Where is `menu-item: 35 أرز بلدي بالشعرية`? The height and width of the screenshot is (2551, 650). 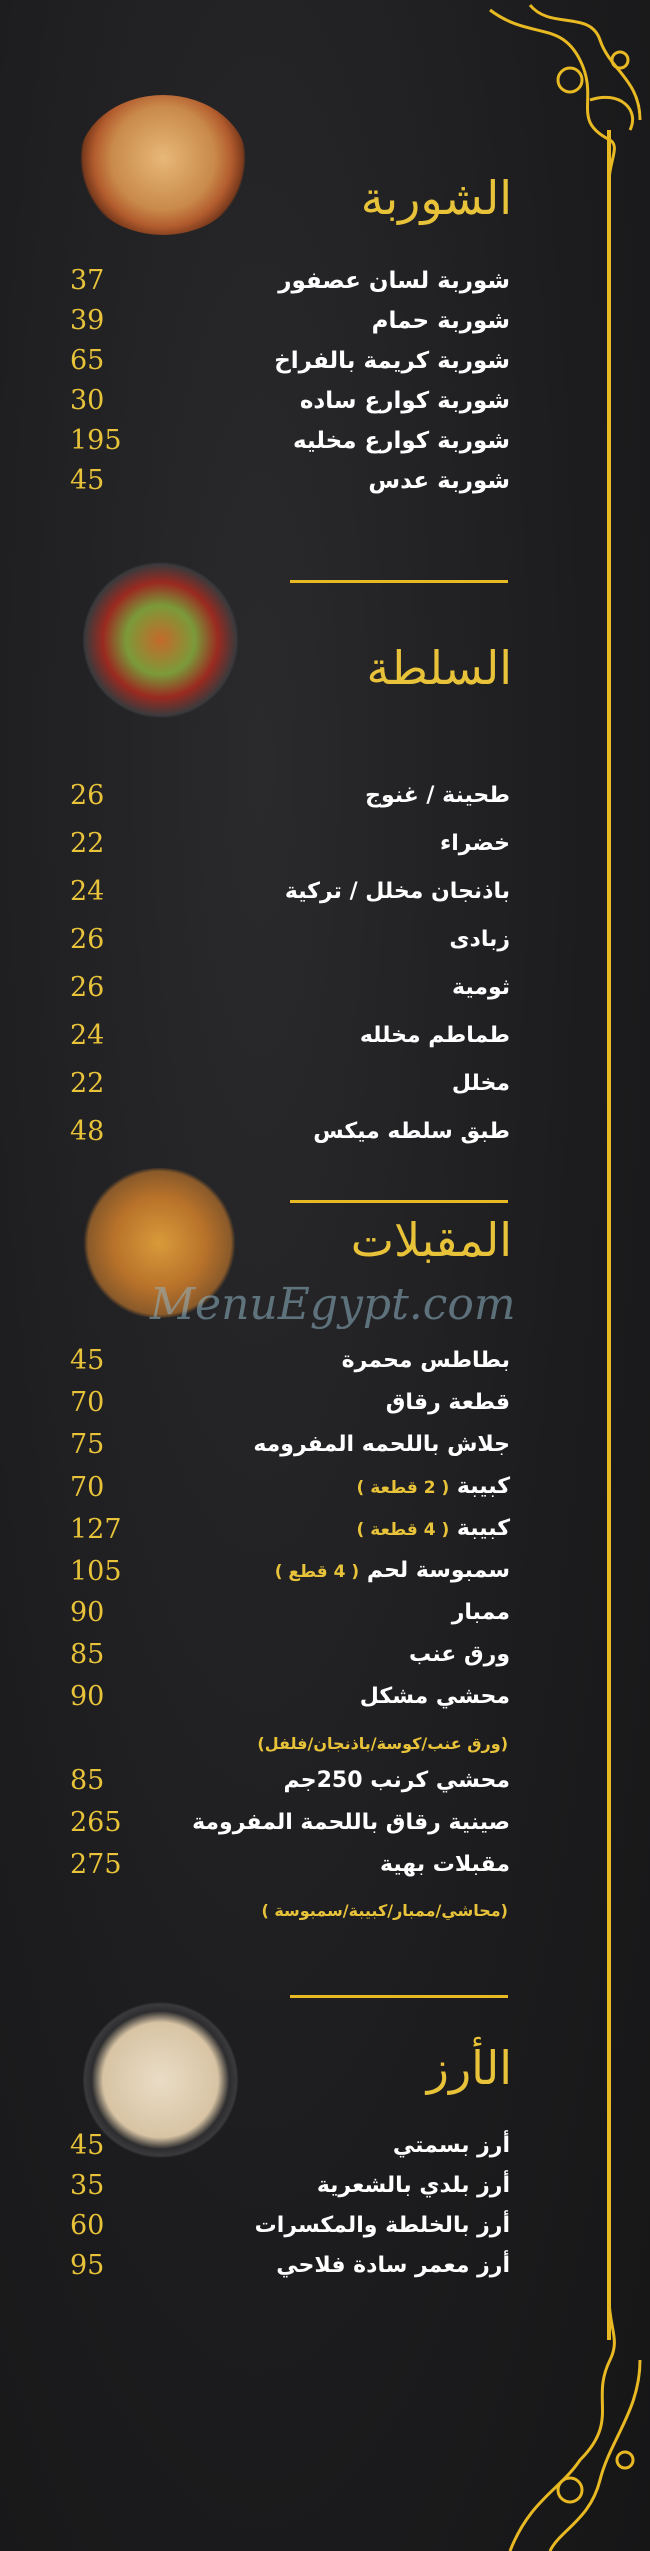 menu-item: 35 أرز بلدي بالشعرية is located at coordinates (290, 2186).